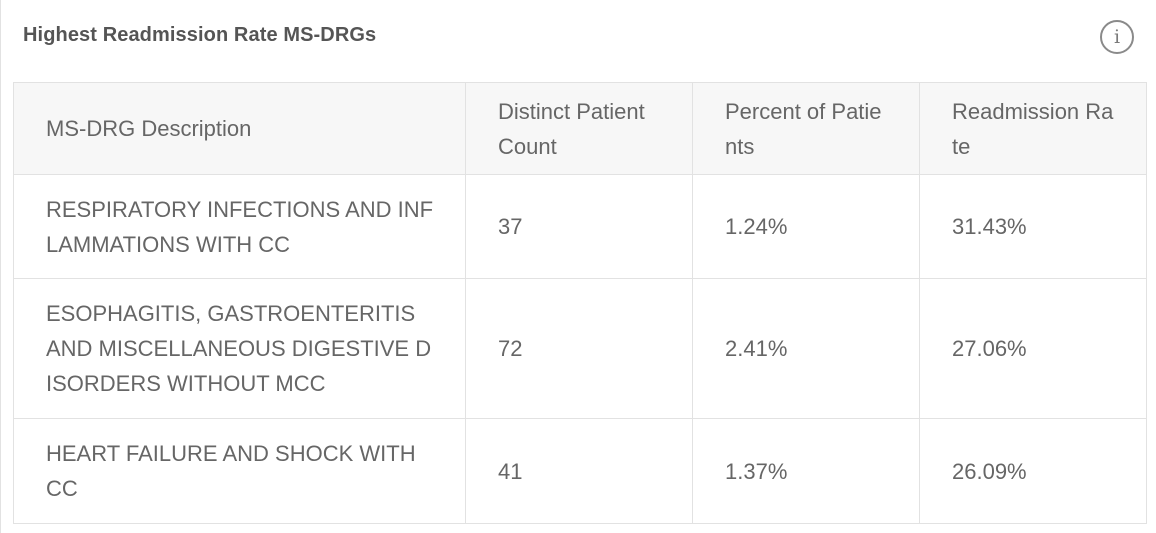 This screenshot has width=1156, height=533. I want to click on cell-description: HEART FAILURE AND SHOCK WITH CC, so click(239, 471).